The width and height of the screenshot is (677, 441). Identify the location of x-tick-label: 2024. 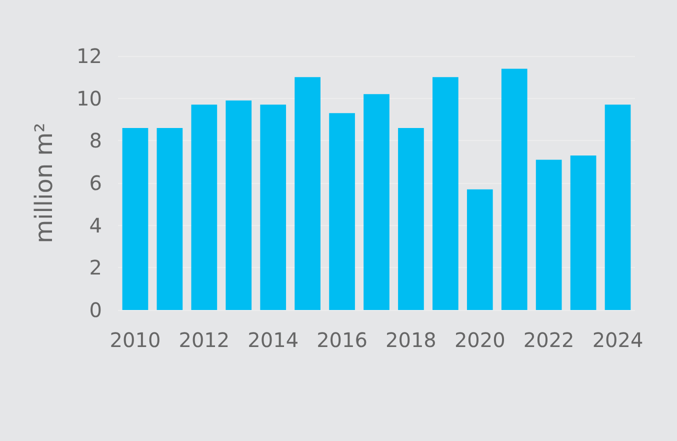
(618, 340).